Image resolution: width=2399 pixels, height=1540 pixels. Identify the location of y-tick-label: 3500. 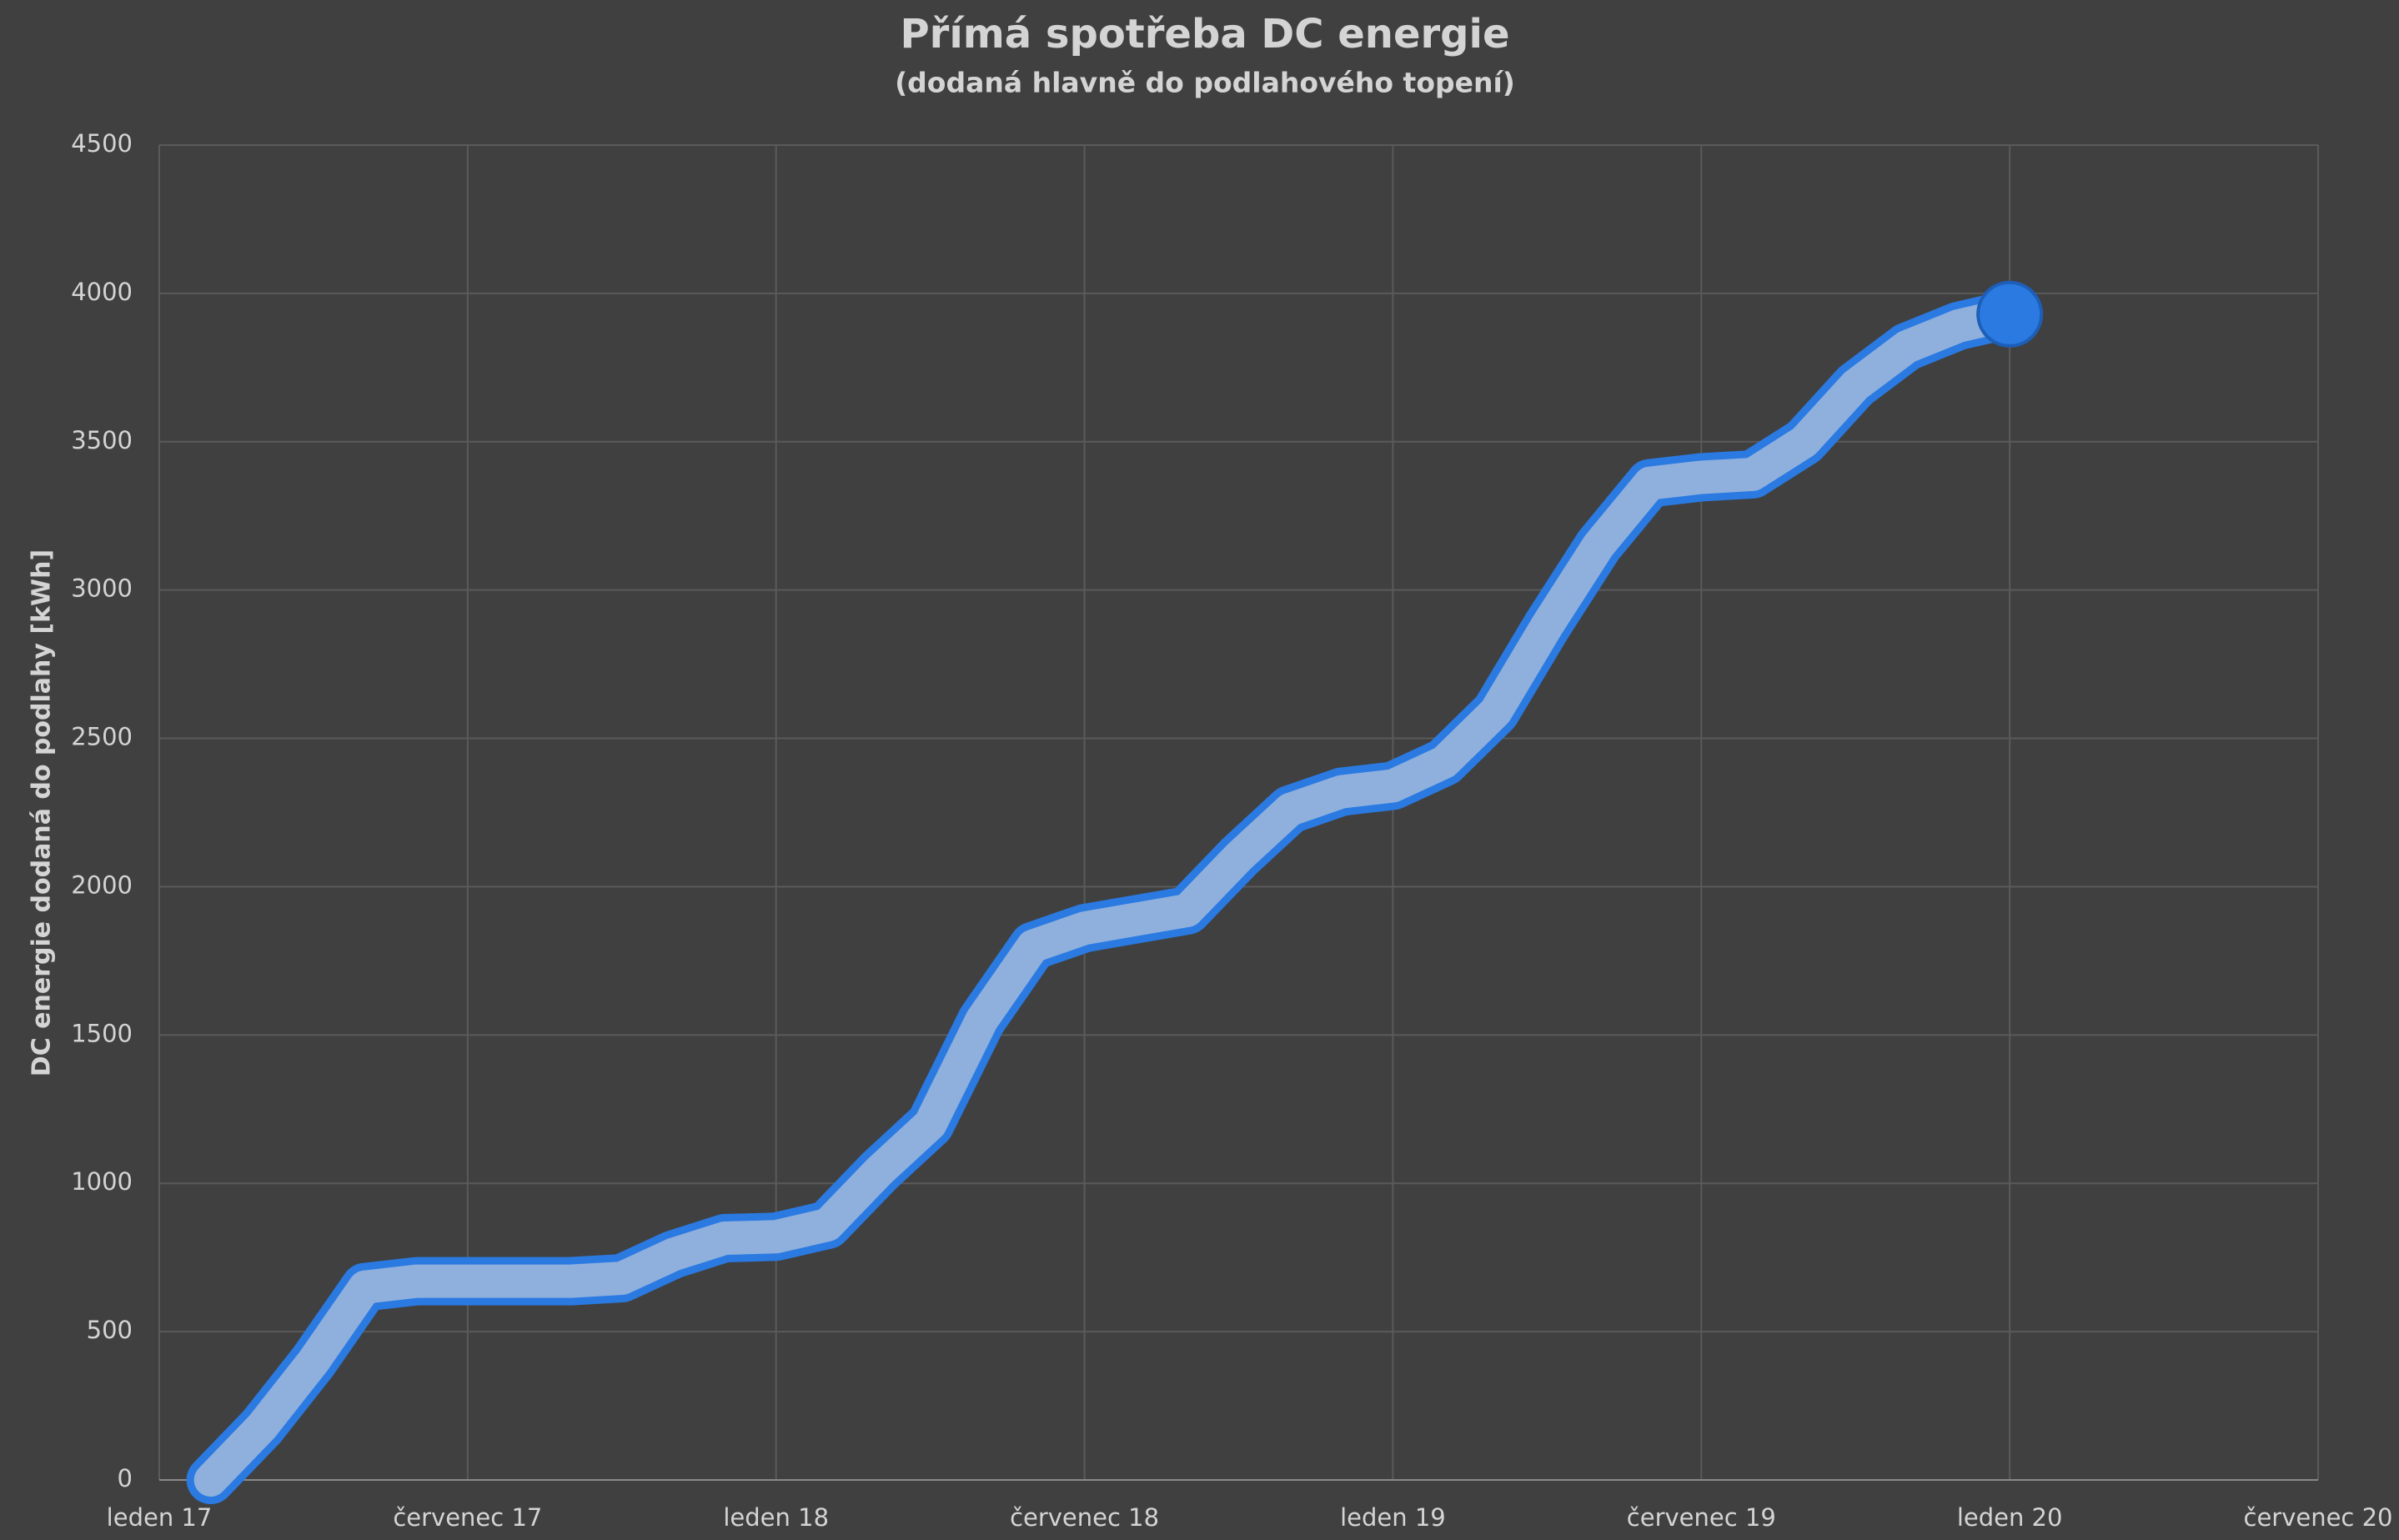
(102, 440).